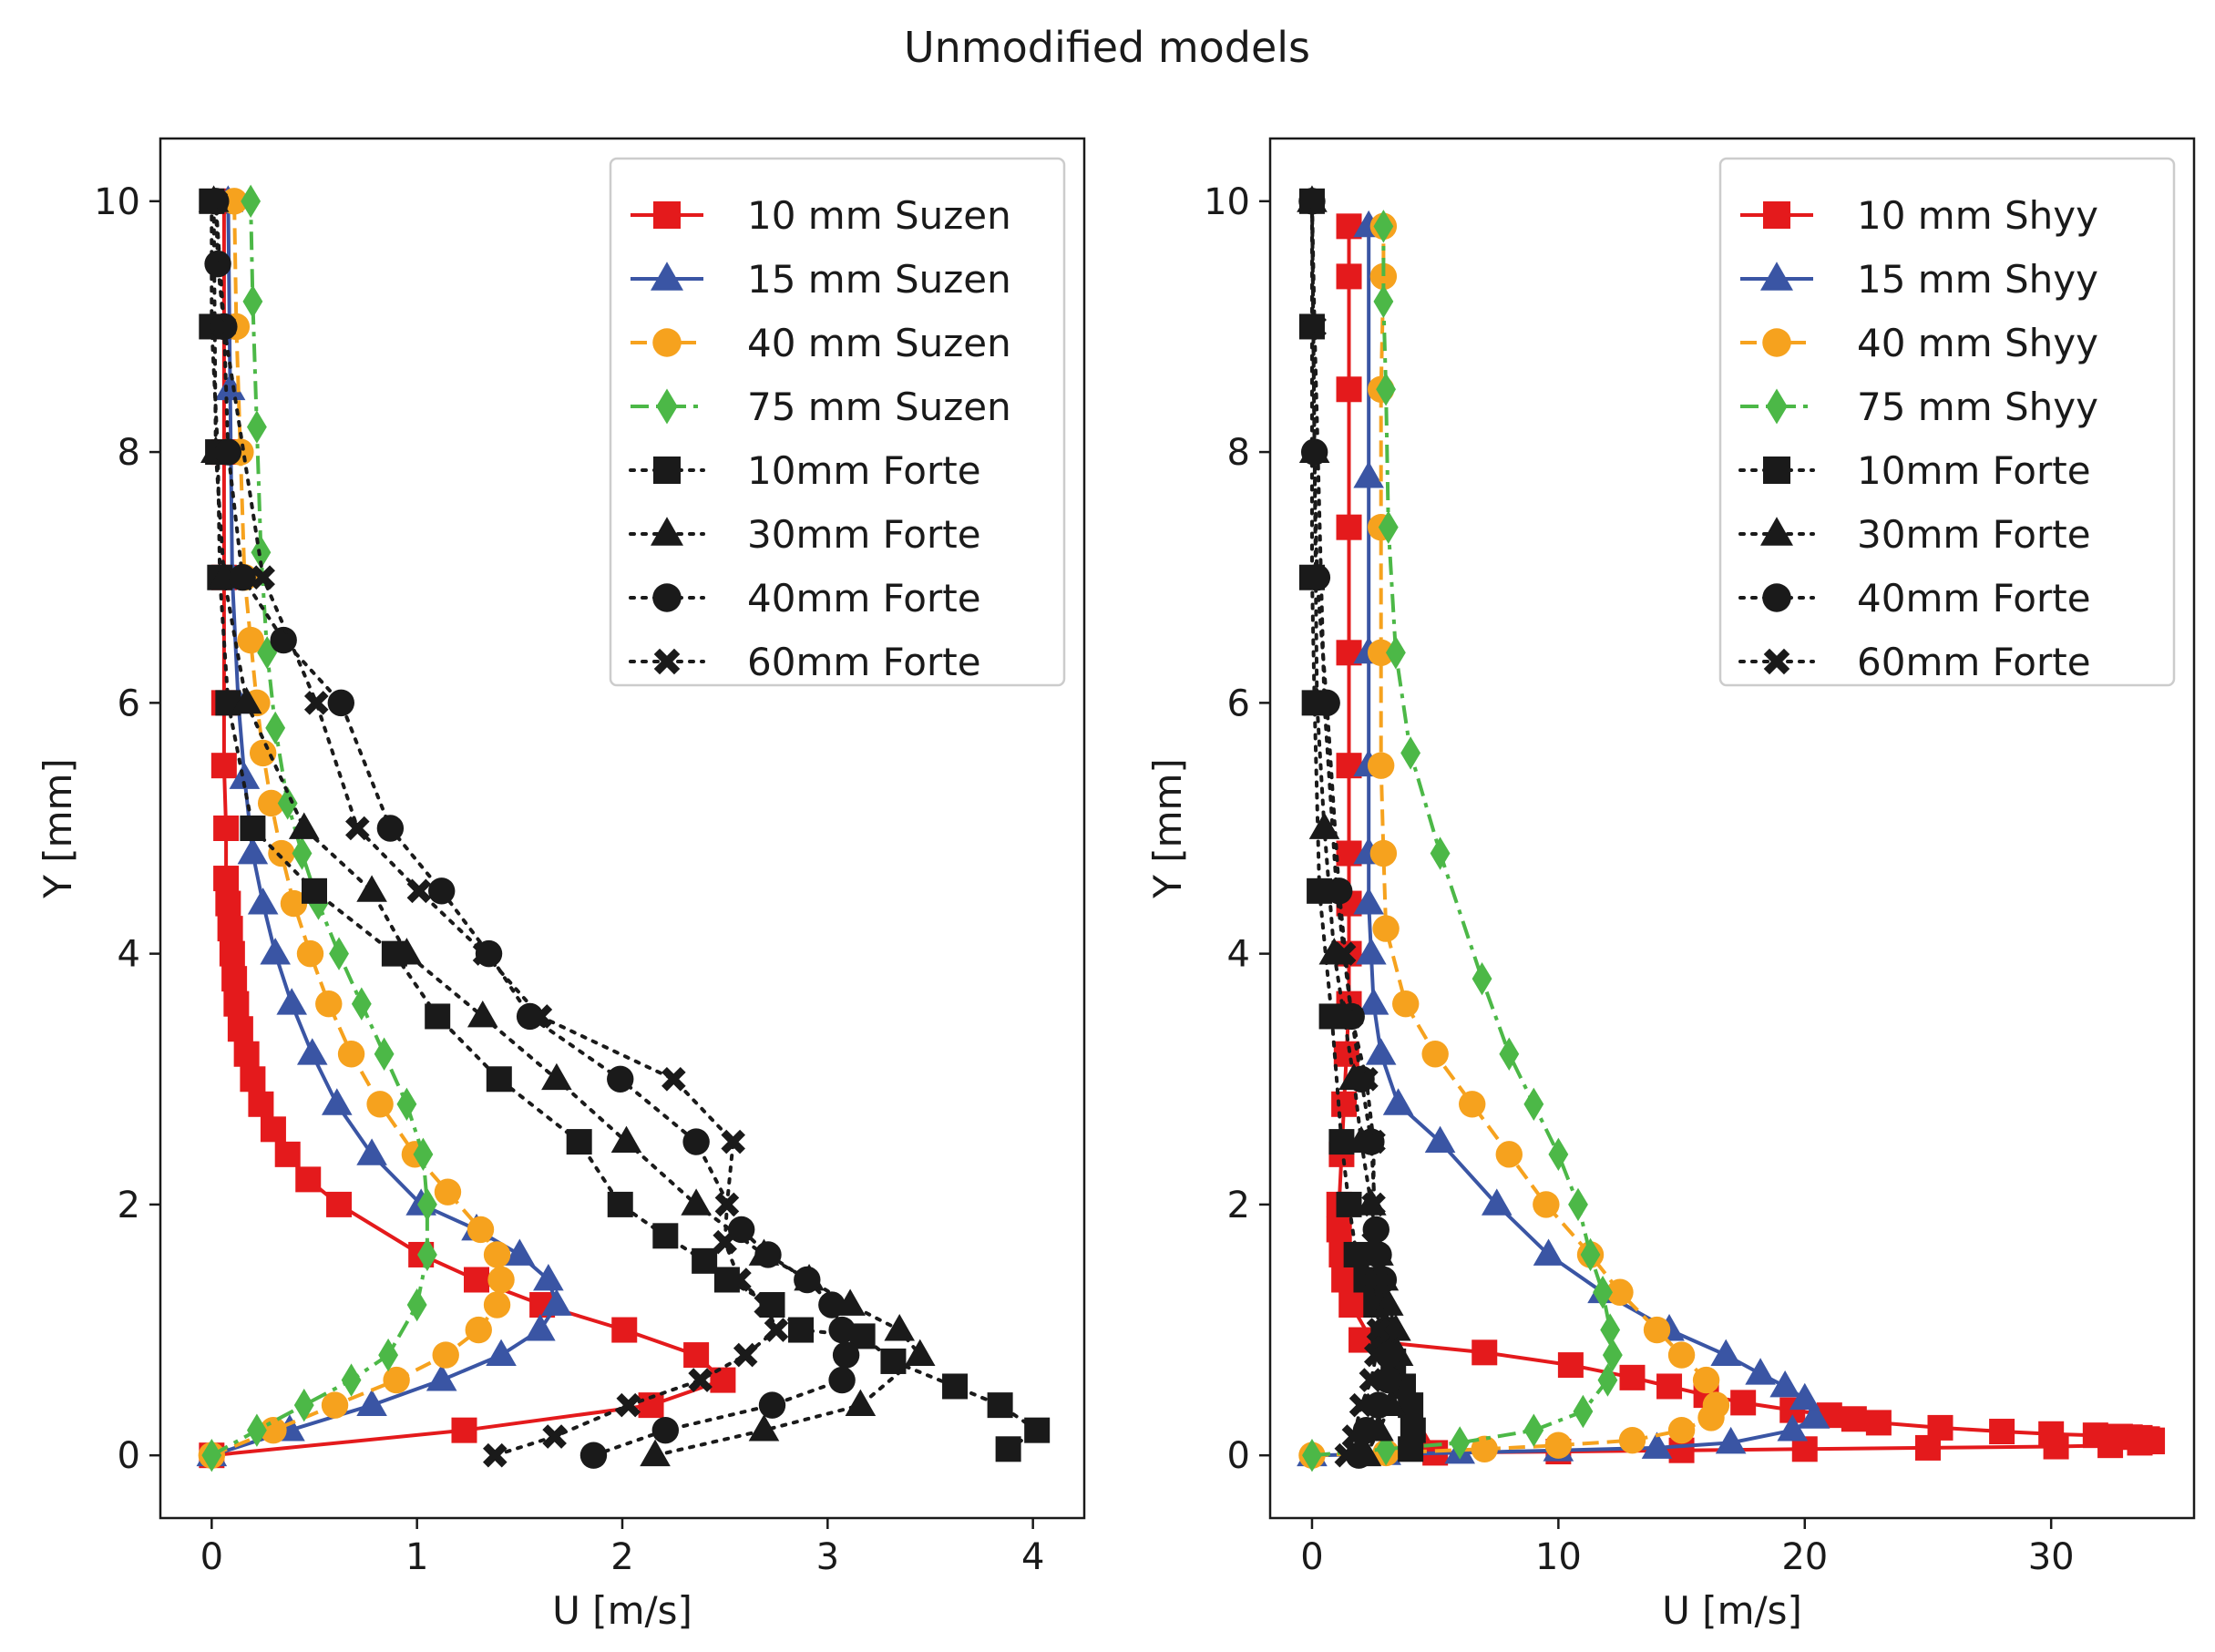 Image resolution: width=2215 pixels, height=1652 pixels. Describe the element at coordinates (1238, 1456) in the screenshot. I see `y-tick-label: 0` at that location.